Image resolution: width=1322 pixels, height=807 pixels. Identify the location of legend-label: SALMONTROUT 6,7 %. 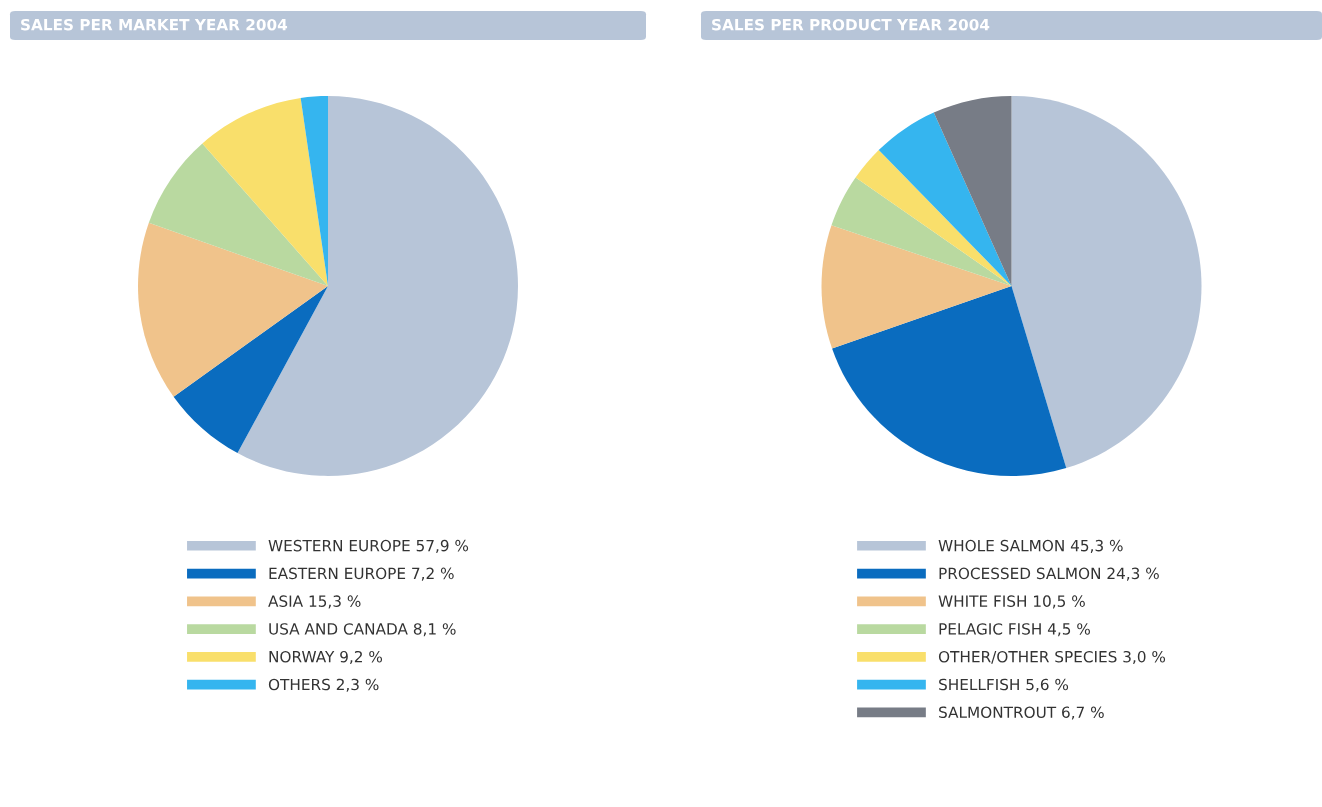
(1021, 713).